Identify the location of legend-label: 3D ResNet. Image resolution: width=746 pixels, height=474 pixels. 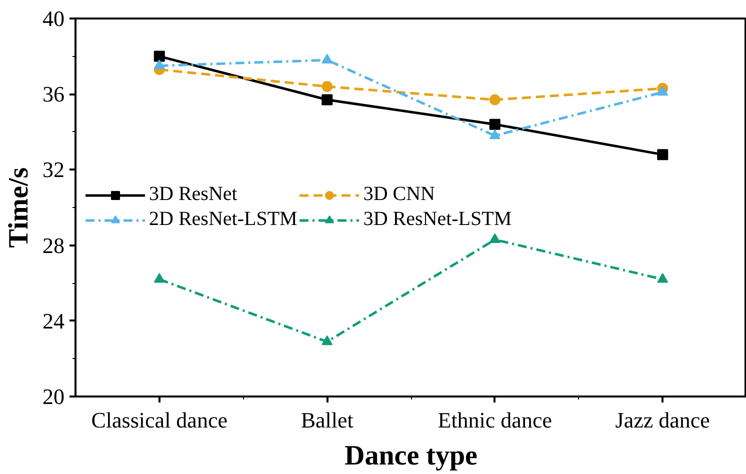
(193, 194).